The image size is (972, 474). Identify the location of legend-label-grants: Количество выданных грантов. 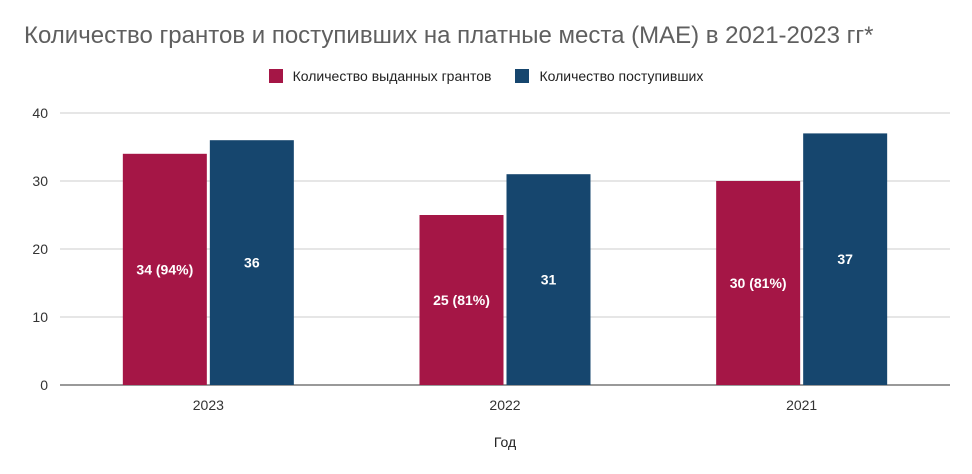
(392, 76).